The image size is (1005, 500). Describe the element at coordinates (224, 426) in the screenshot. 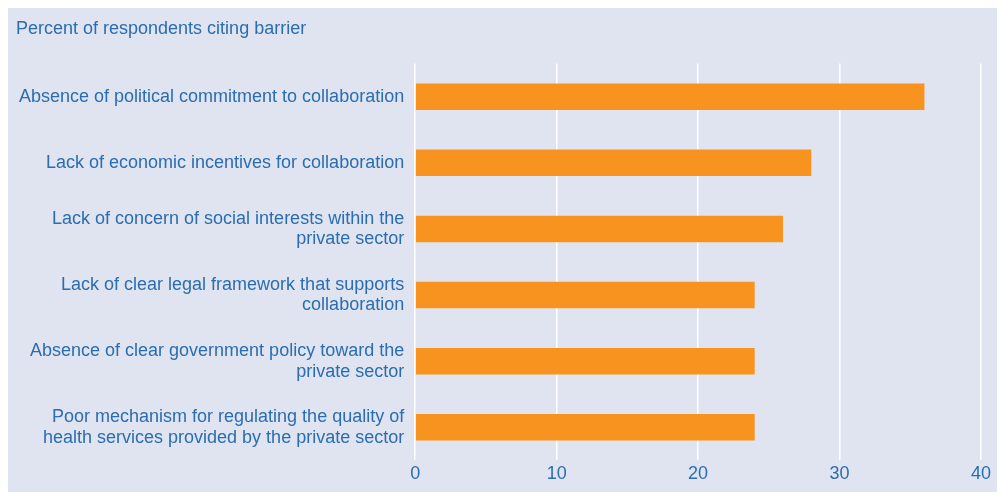

I see `y-tick-label: Poor mechanism for regulating the quality of health services provided by the private sector` at that location.